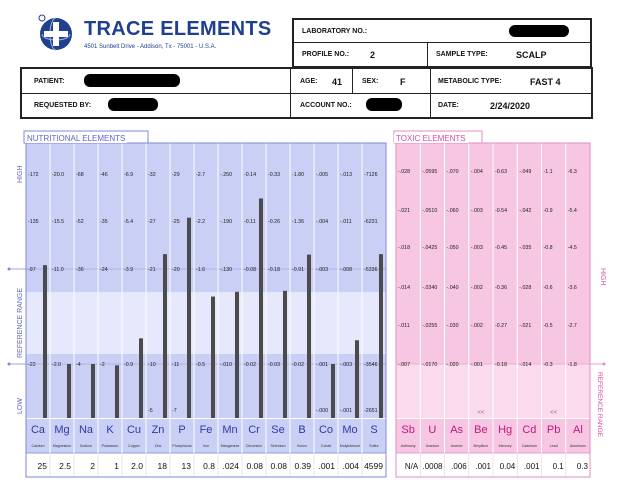 The height and width of the screenshot is (500, 624). I want to click on patient-label: PATIENT:, so click(49, 81).